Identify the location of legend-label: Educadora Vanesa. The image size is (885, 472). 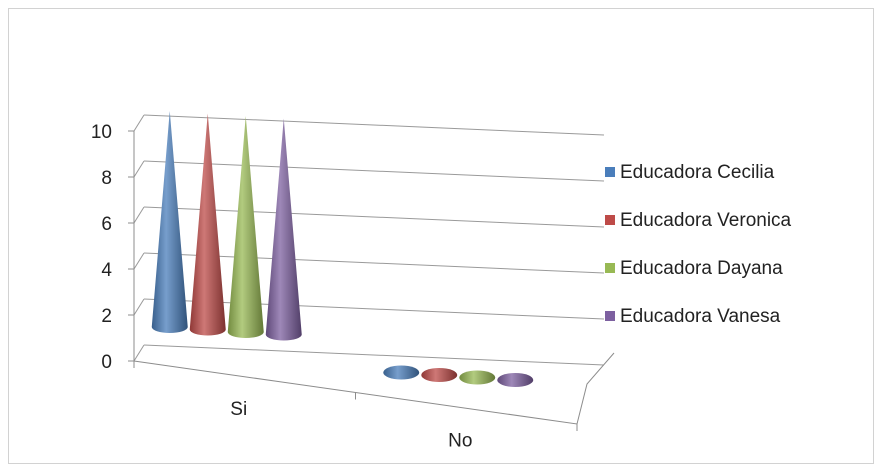
(700, 316).